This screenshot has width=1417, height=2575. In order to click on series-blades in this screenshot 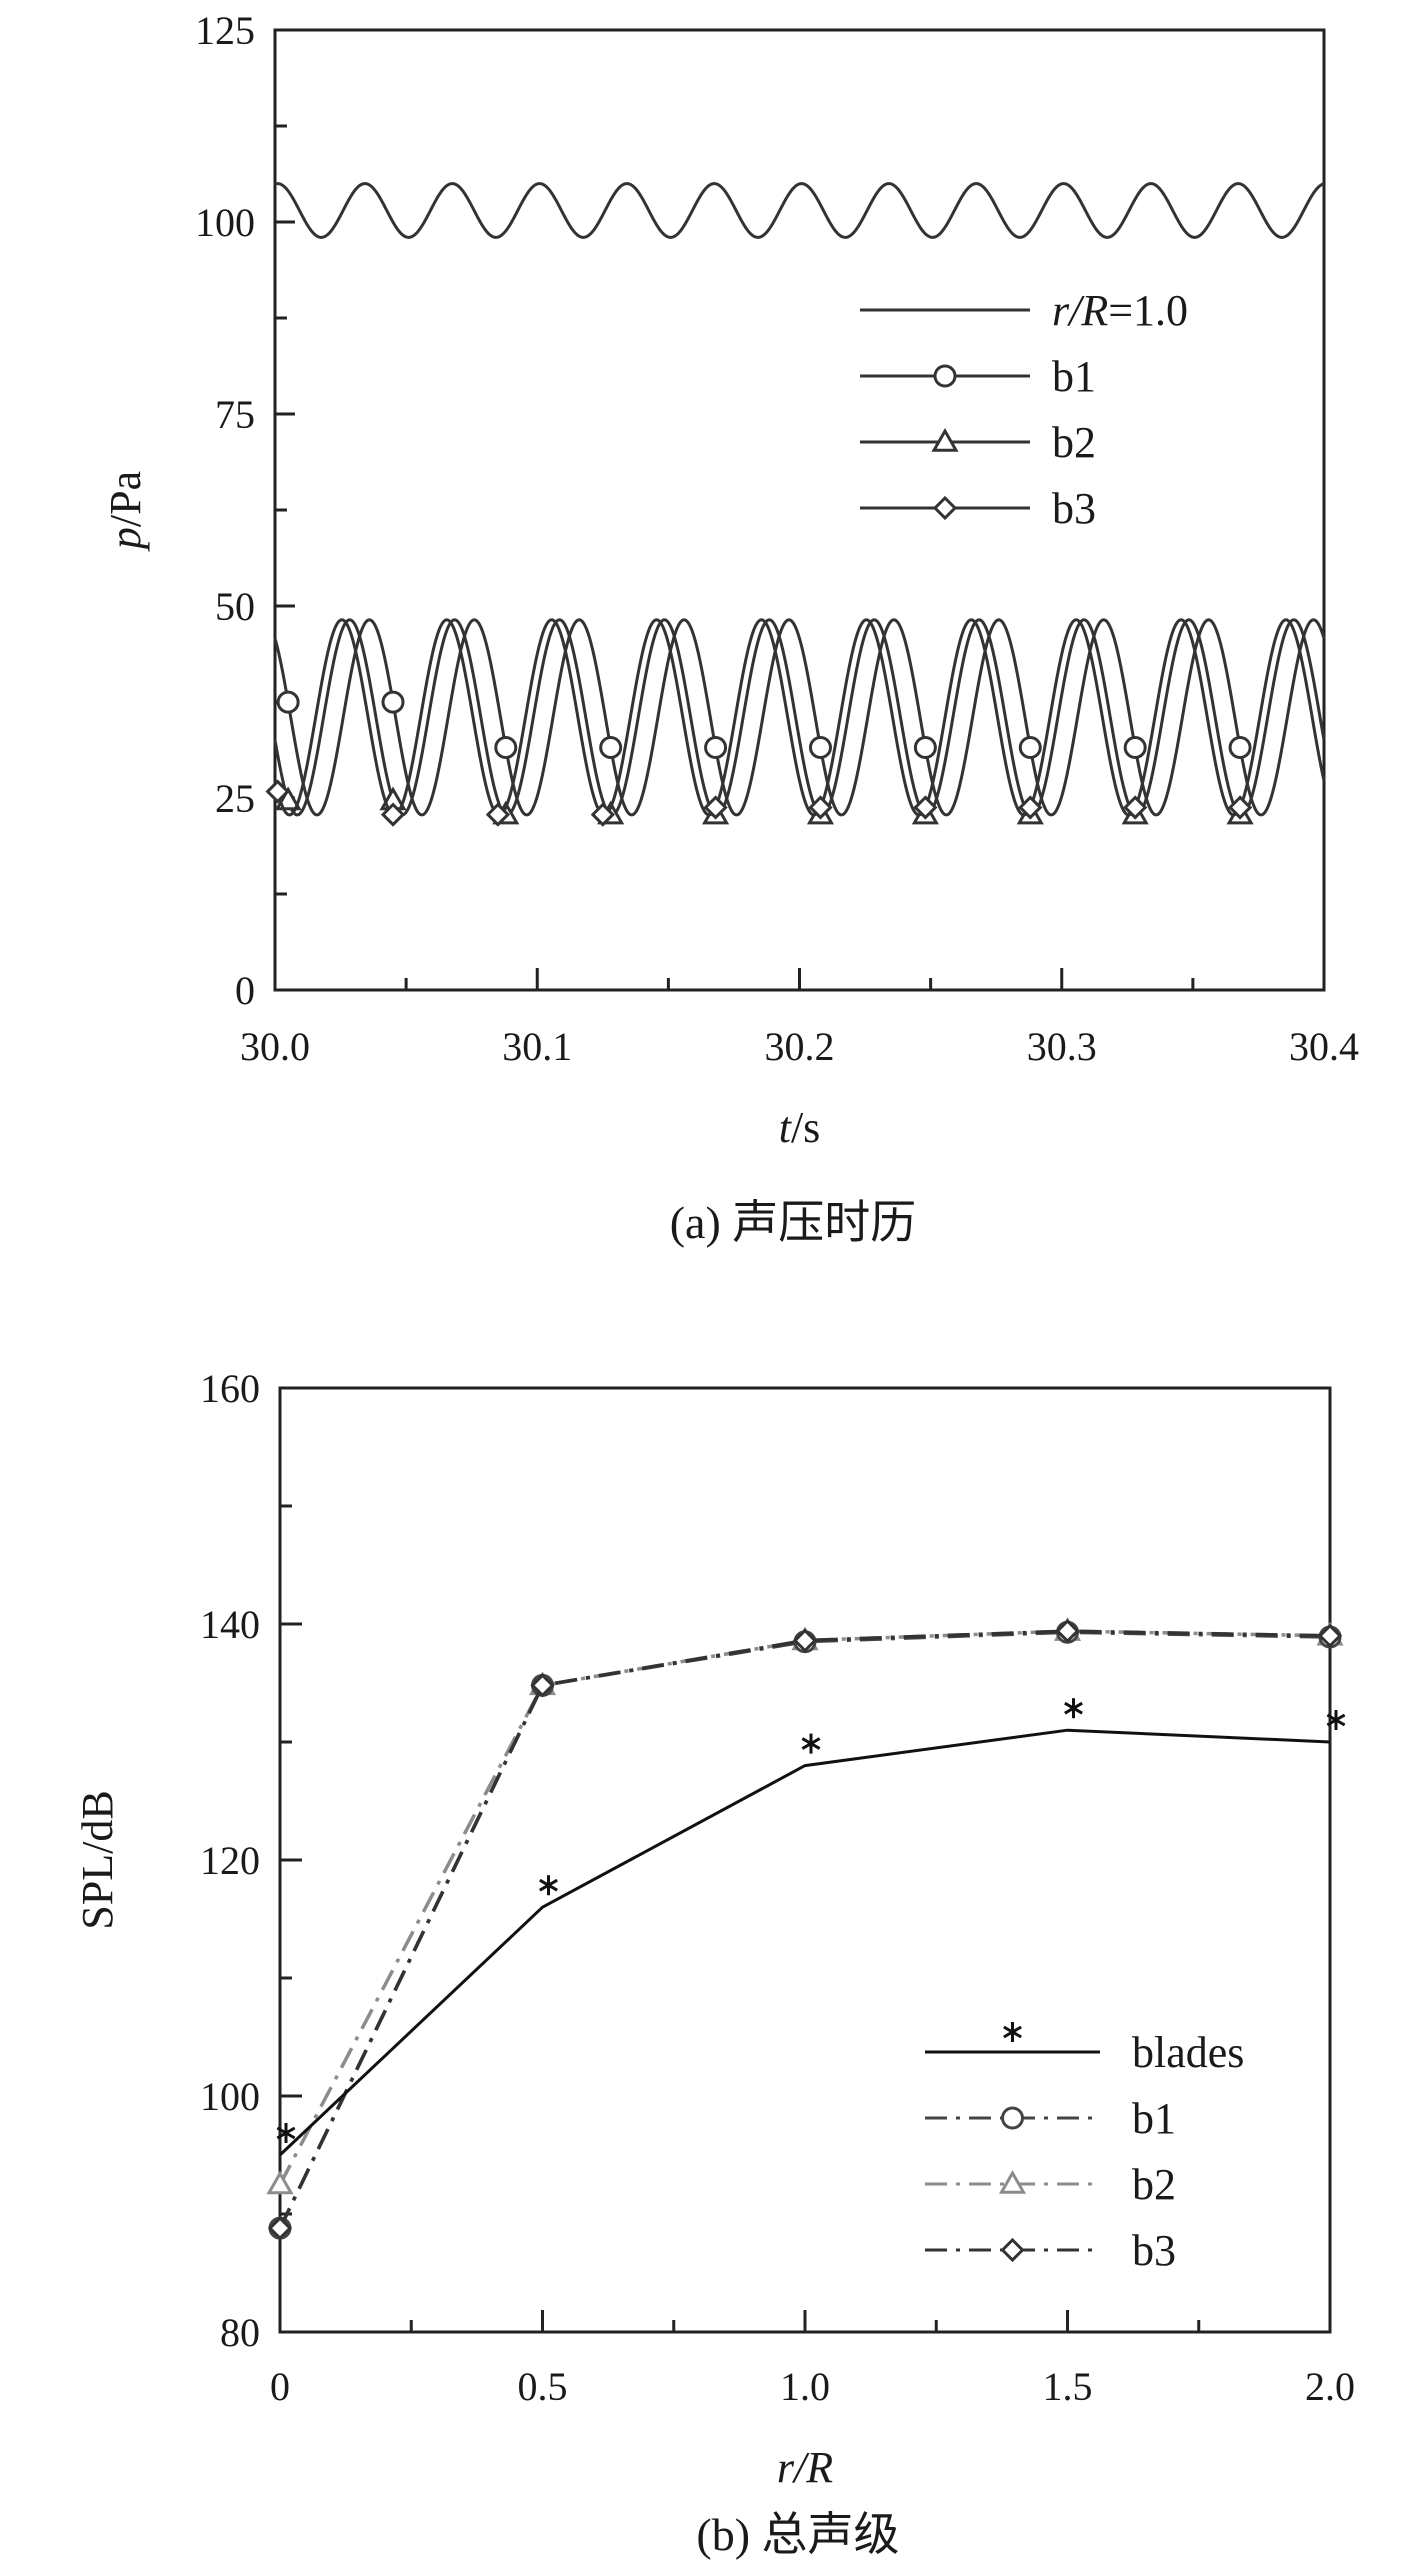, I will do `click(811, 1927)`.